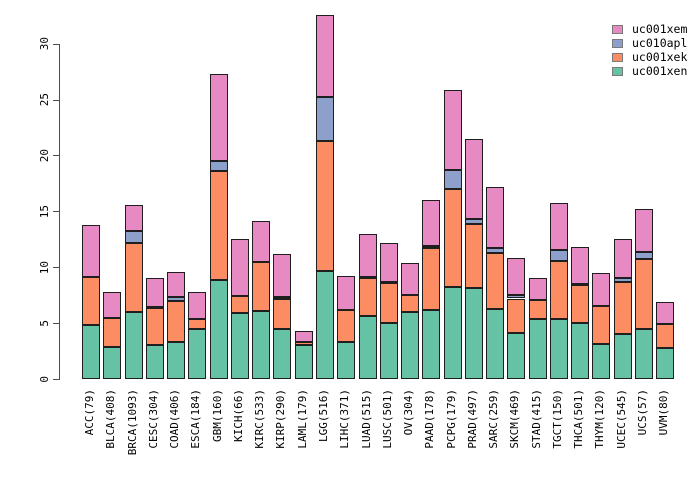 The image size is (700, 480). What do you see at coordinates (260, 419) in the screenshot?
I see `x-tick-label: KIRC(533)` at bounding box center [260, 419].